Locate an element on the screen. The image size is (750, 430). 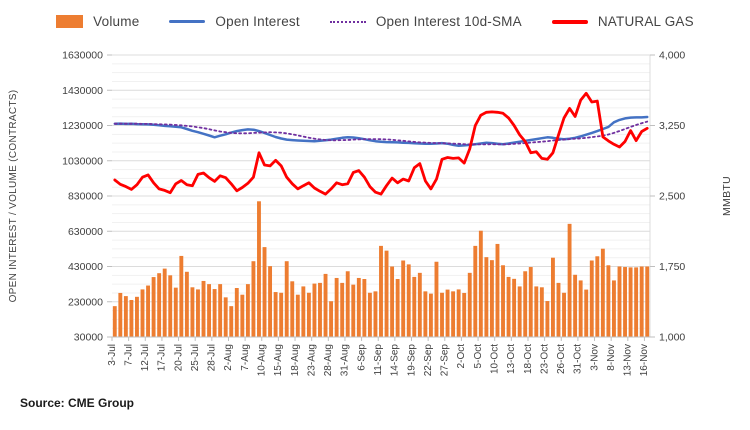
x-axis-label: 18-Aug is located at coordinates (295, 360).